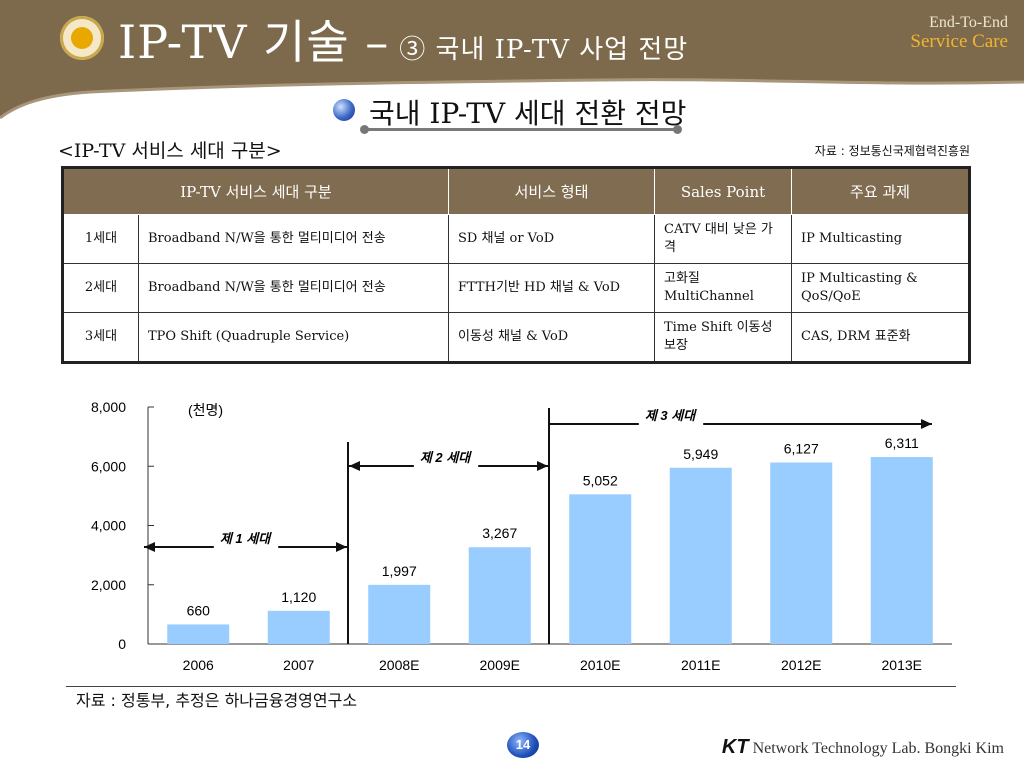  I want to click on cell-main-task: IP Multicasting & QoS/QoE, so click(880, 288).